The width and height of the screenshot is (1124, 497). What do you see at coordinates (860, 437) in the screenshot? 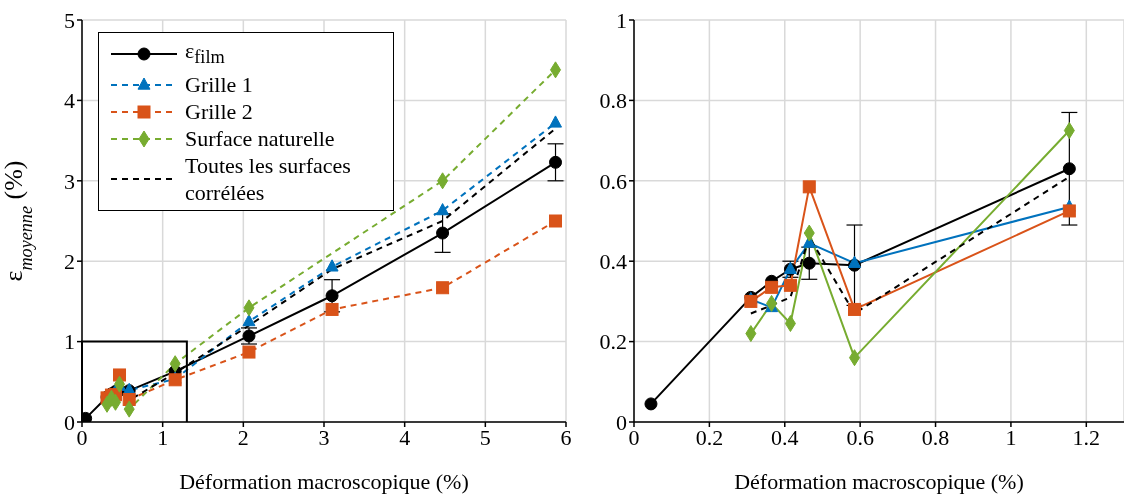
I see `x-tick-label: 0.6` at bounding box center [860, 437].